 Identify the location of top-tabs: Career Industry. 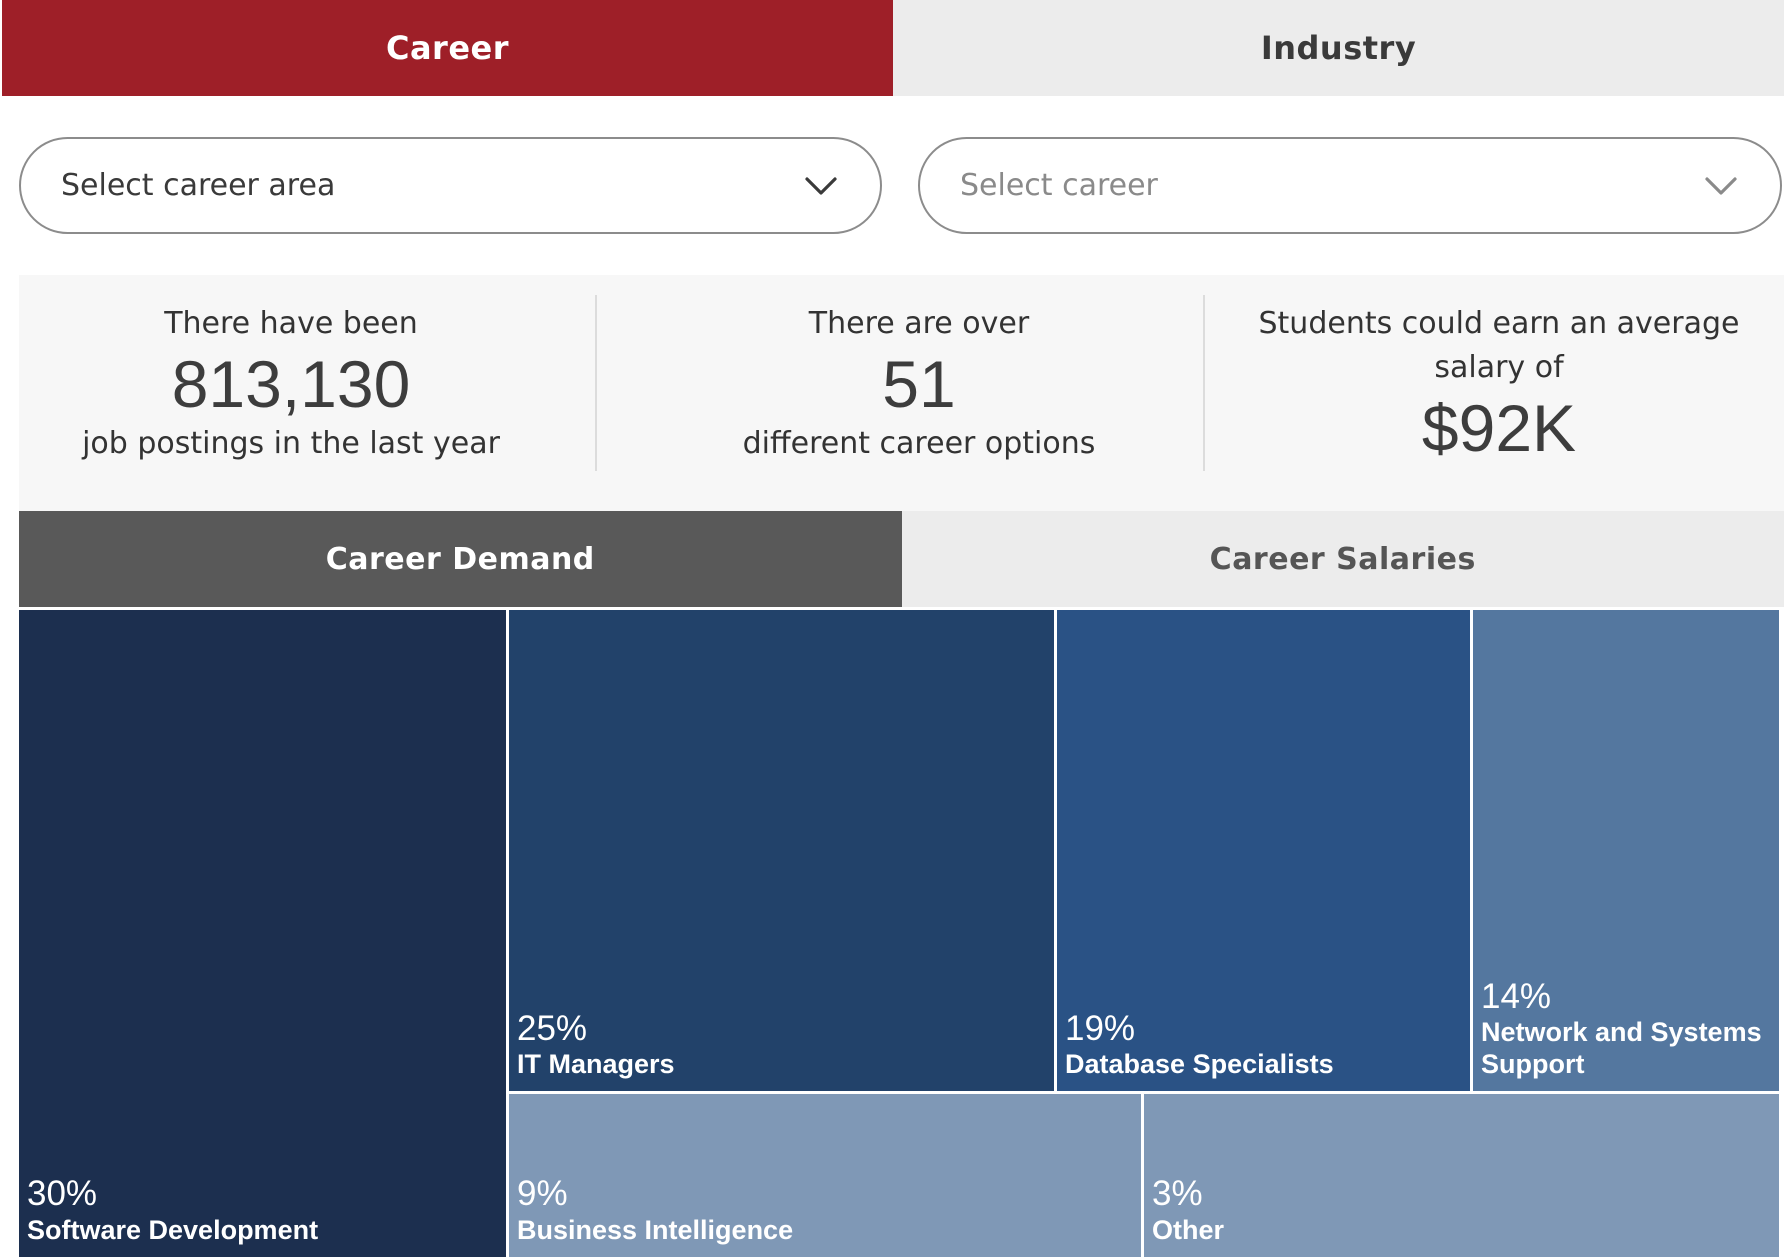
(893, 48).